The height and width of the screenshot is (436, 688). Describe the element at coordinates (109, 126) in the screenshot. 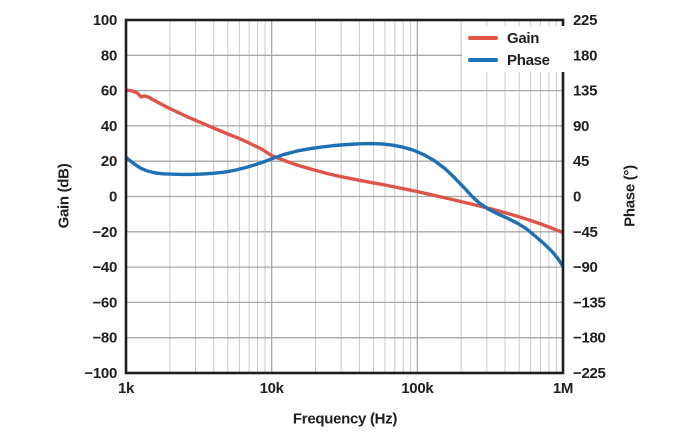

I see `left-axis-tick-label: 40` at that location.